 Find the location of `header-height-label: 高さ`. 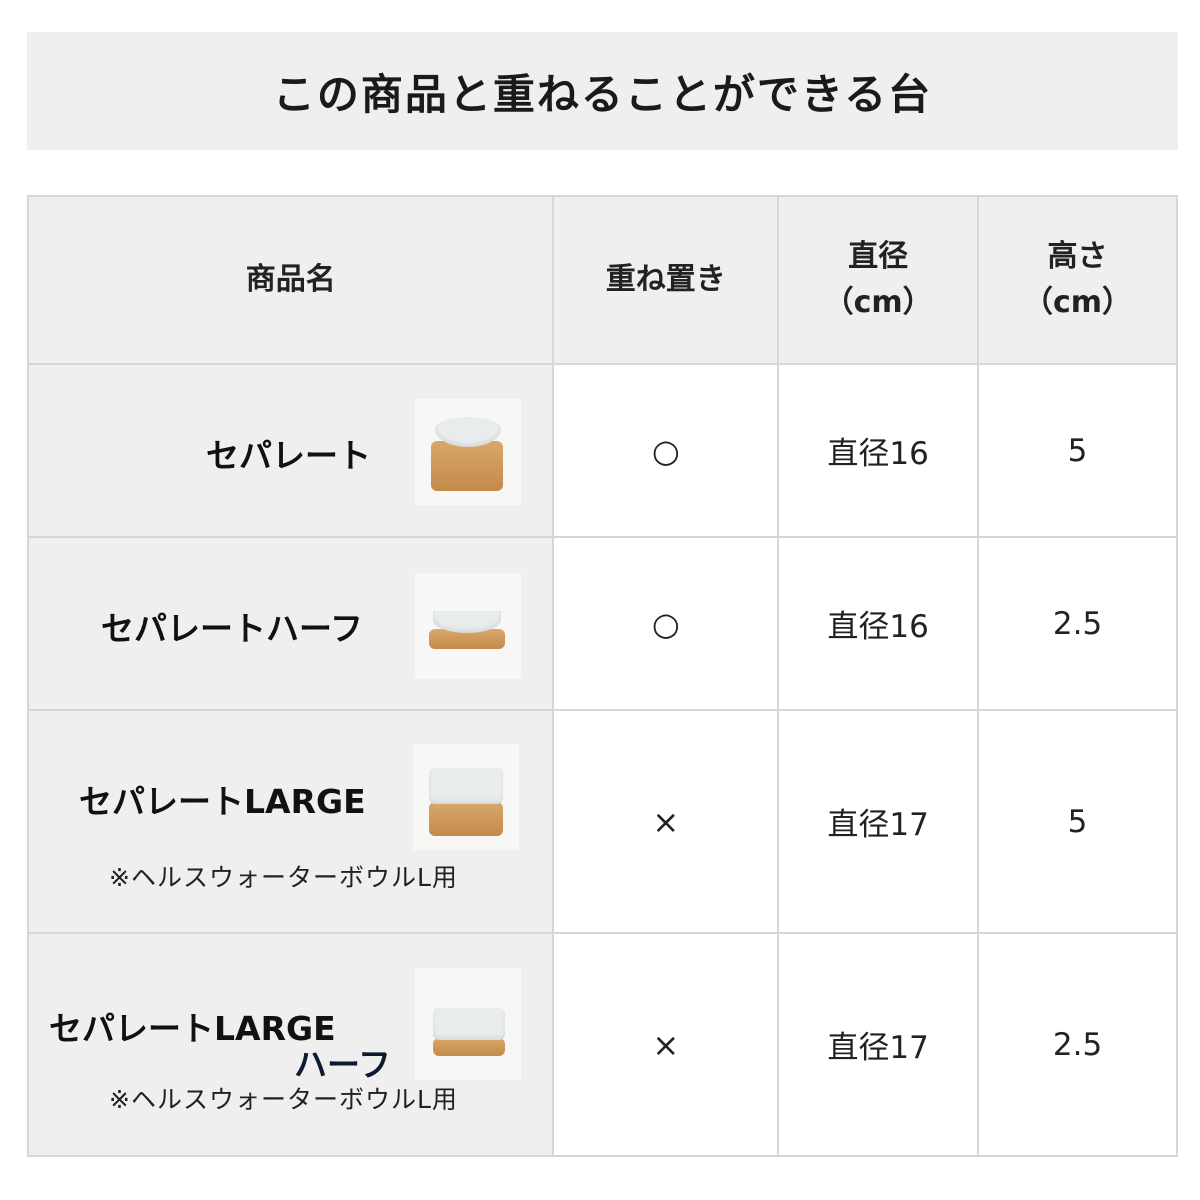

header-height-label: 高さ is located at coordinates (1077, 256).